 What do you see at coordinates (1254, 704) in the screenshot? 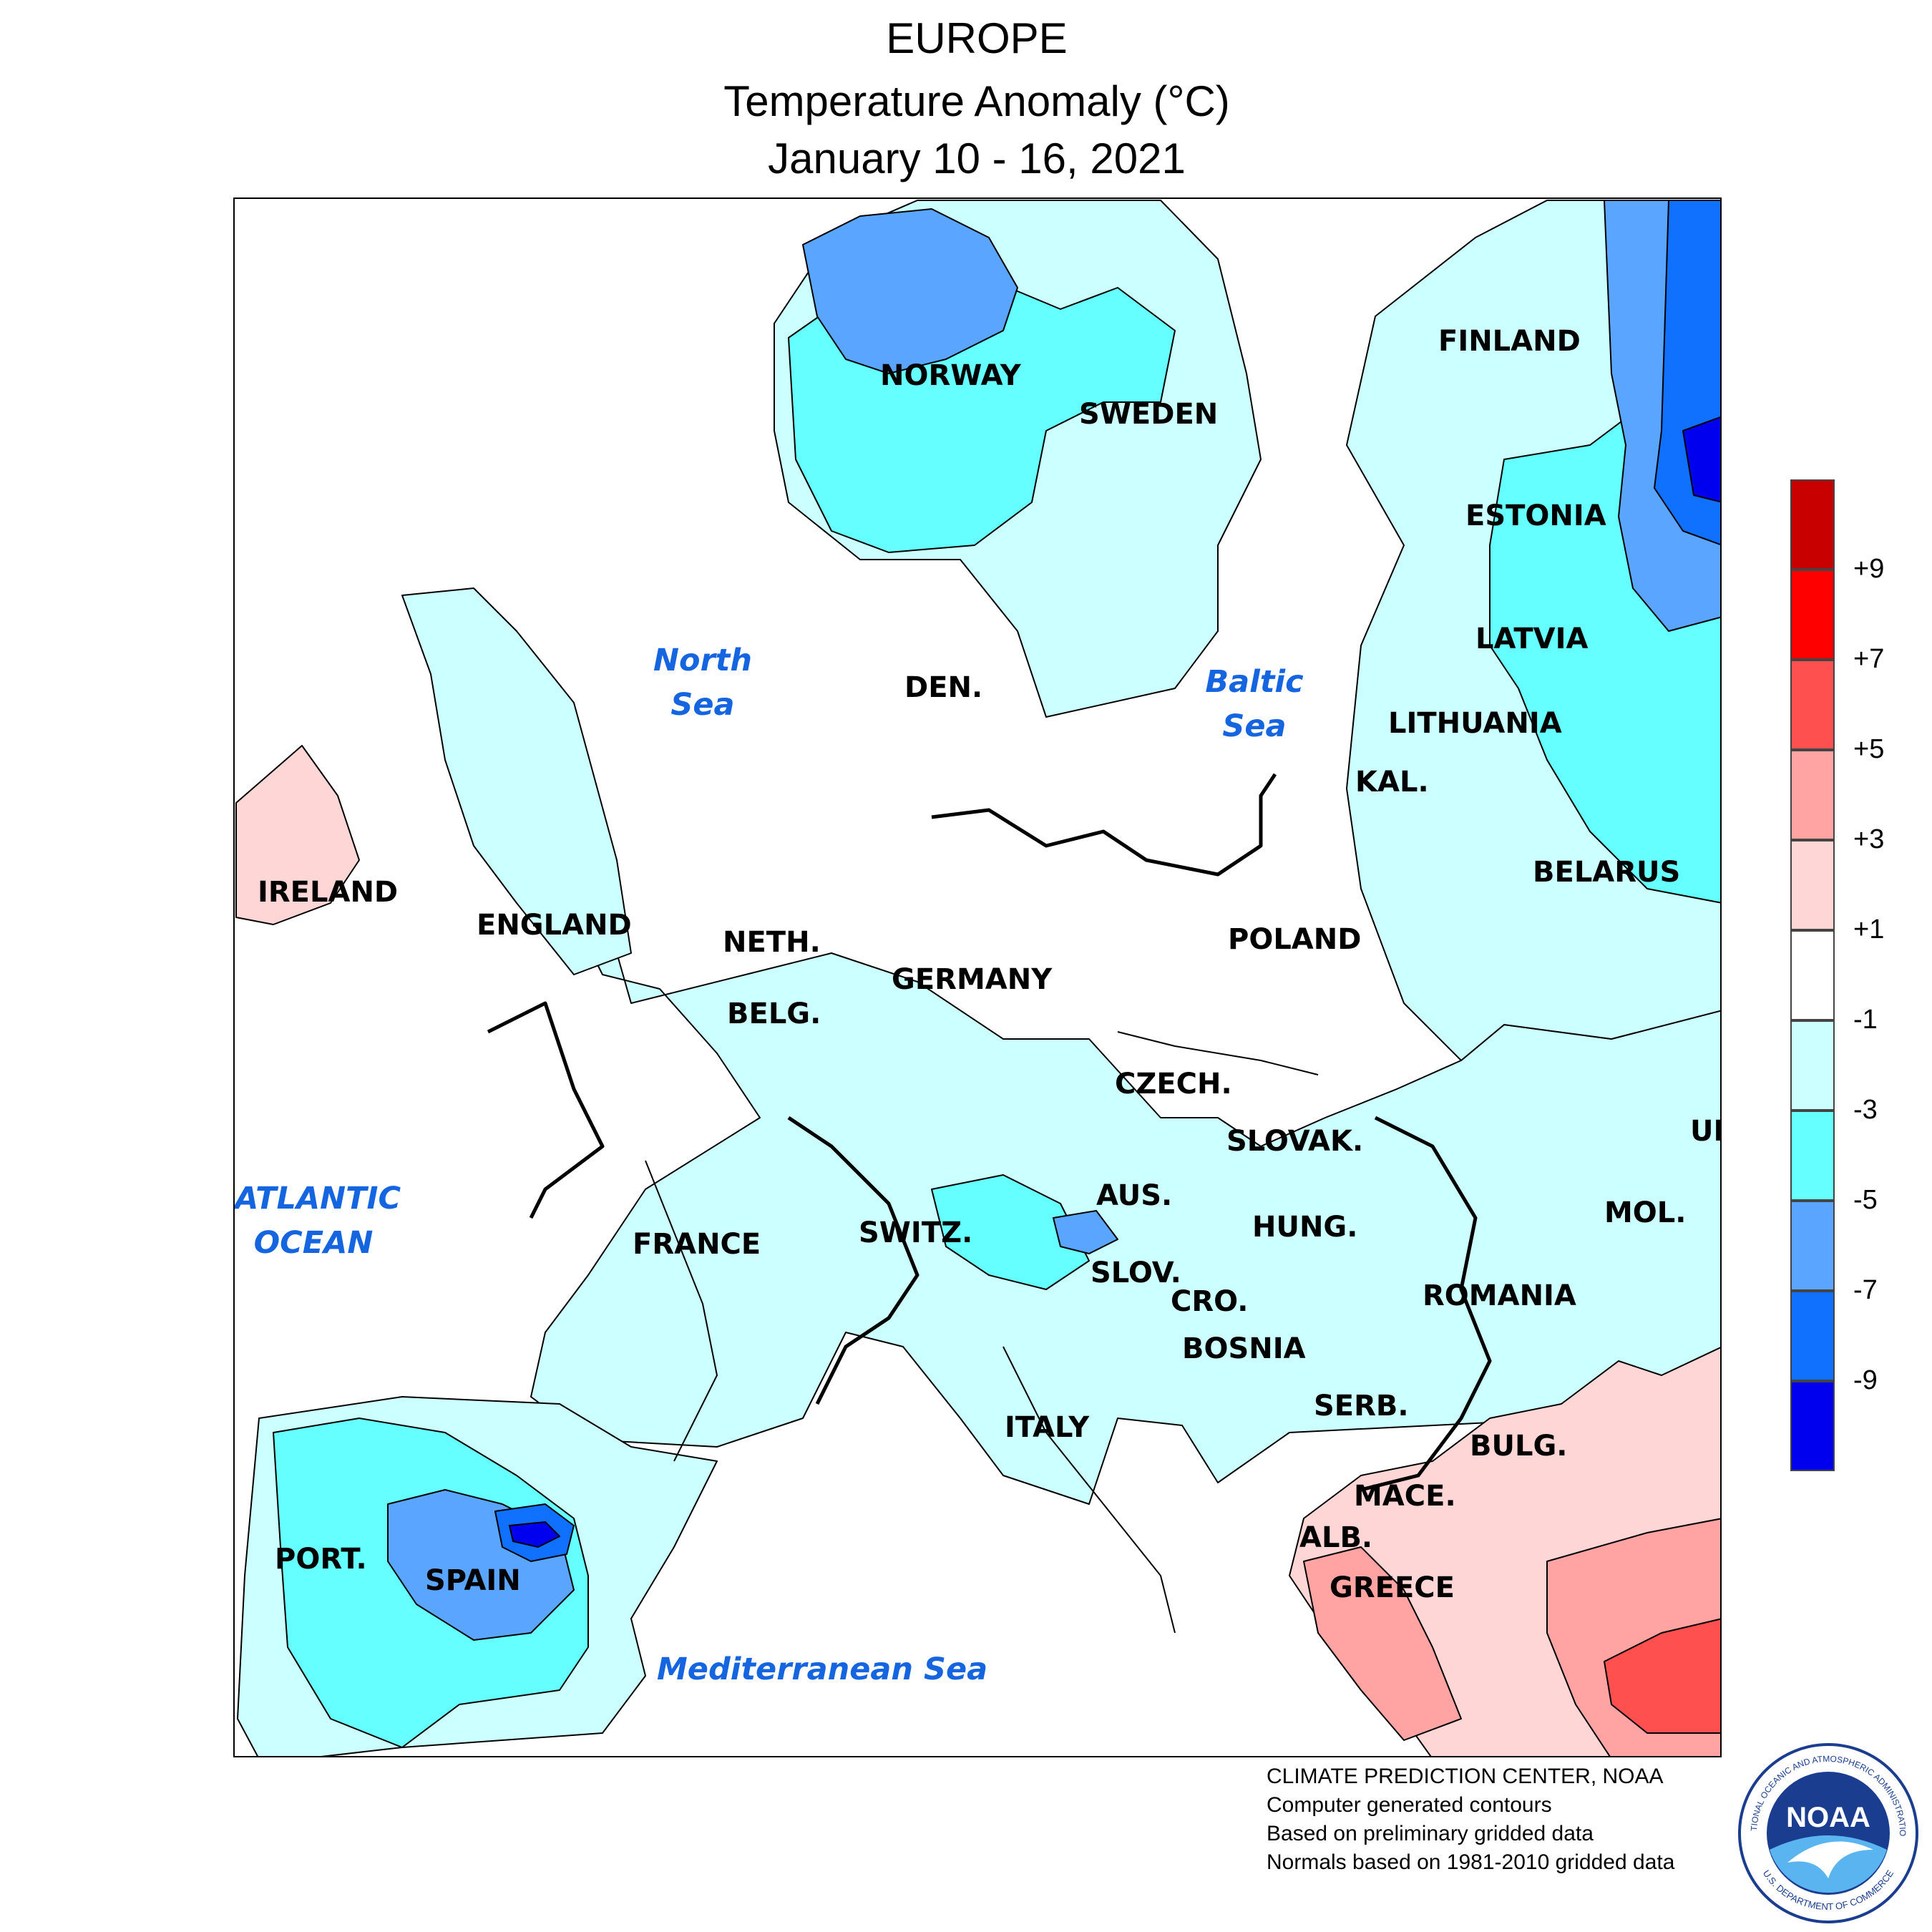
I see `label-baltic-sea: Baltic Sea` at bounding box center [1254, 704].